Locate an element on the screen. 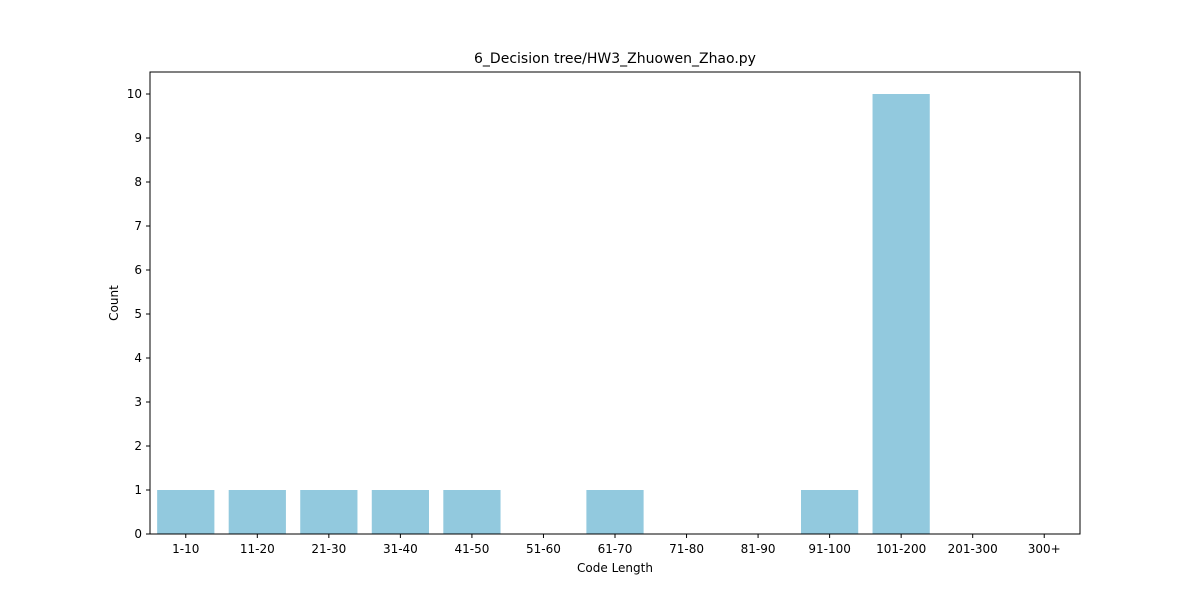 The height and width of the screenshot is (600, 1200). y-tick-label: 4 is located at coordinates (138, 358).